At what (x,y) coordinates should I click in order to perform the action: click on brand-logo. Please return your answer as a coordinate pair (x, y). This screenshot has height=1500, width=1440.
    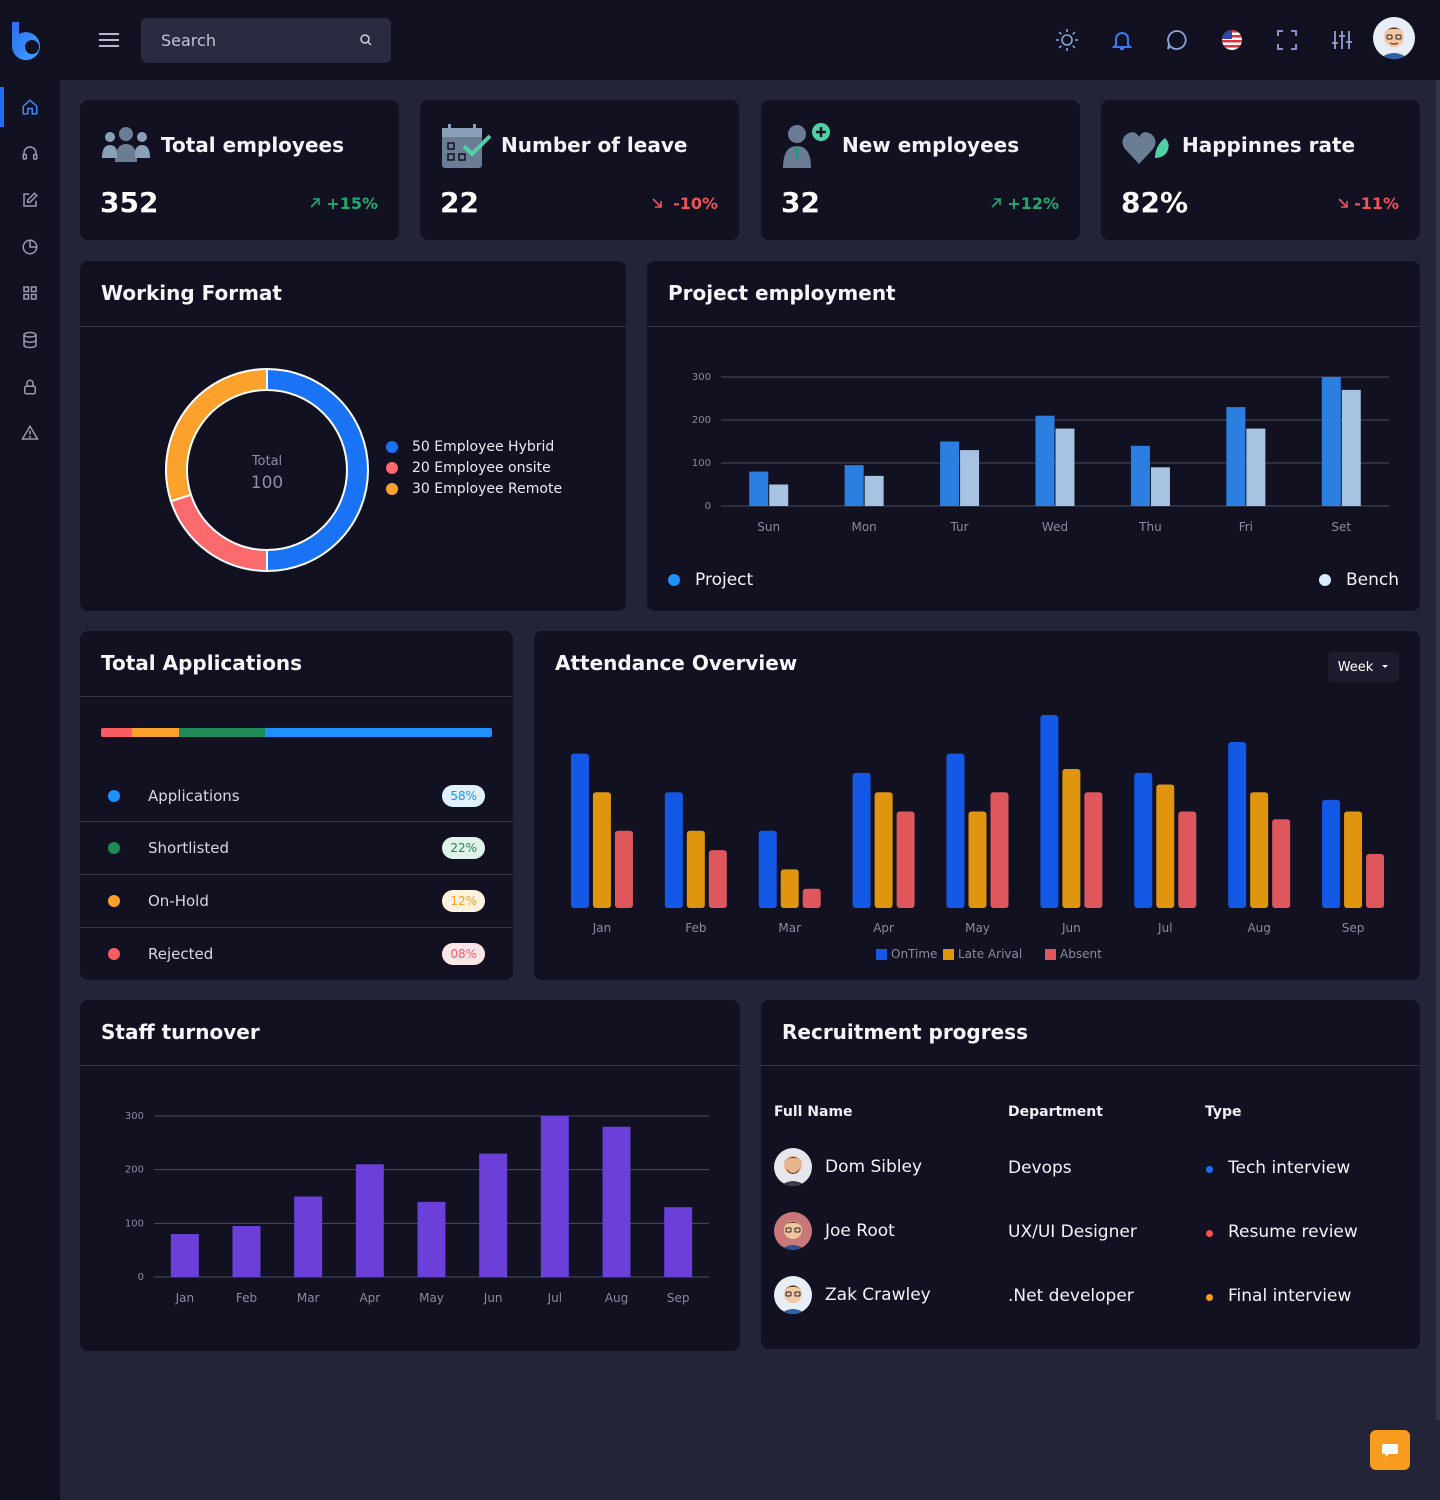
    Looking at the image, I should click on (30, 41).